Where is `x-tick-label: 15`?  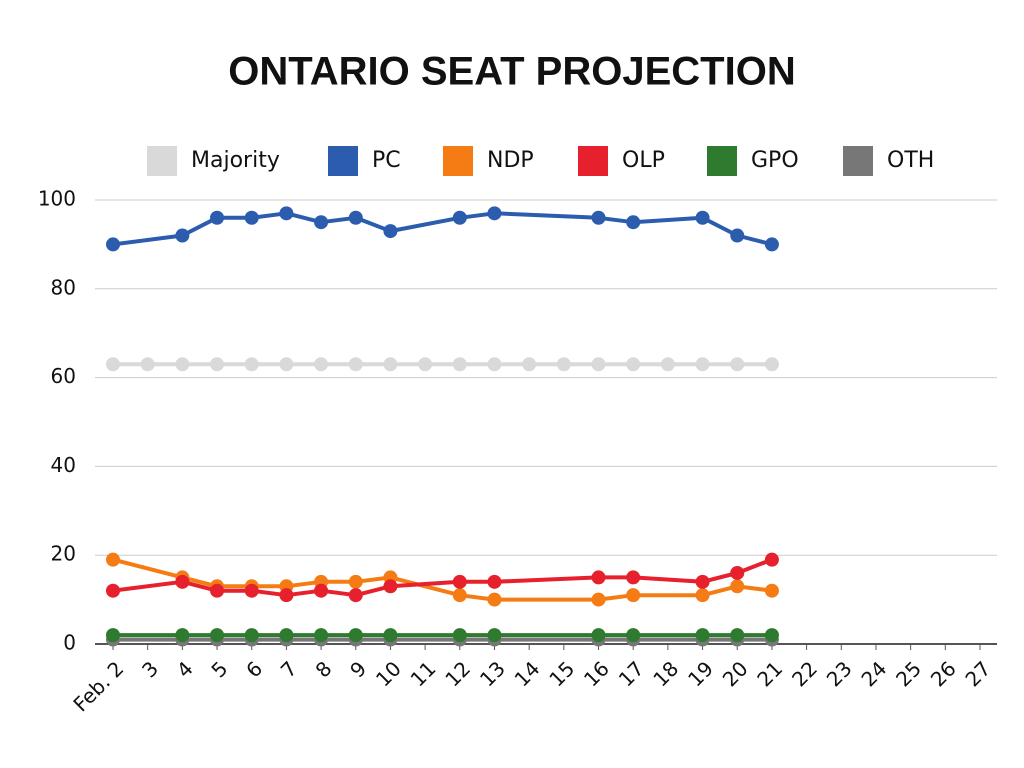
x-tick-label: 15 is located at coordinates (561, 673).